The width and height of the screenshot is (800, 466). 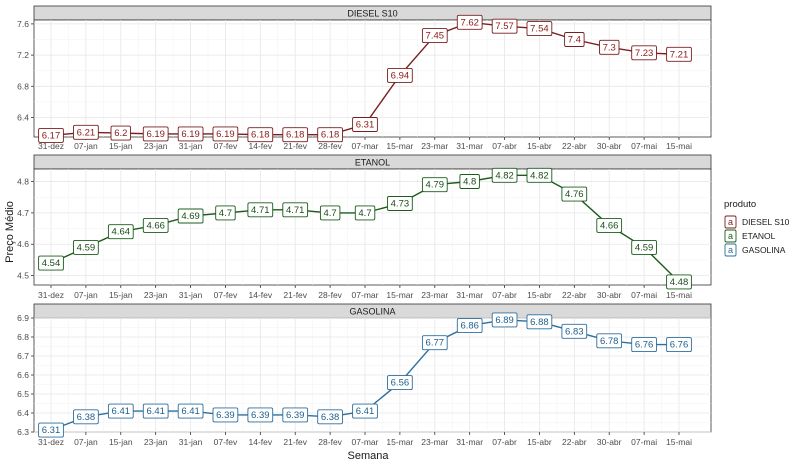 What do you see at coordinates (435, 185) in the screenshot?
I see `data-label-text: 4.79` at bounding box center [435, 185].